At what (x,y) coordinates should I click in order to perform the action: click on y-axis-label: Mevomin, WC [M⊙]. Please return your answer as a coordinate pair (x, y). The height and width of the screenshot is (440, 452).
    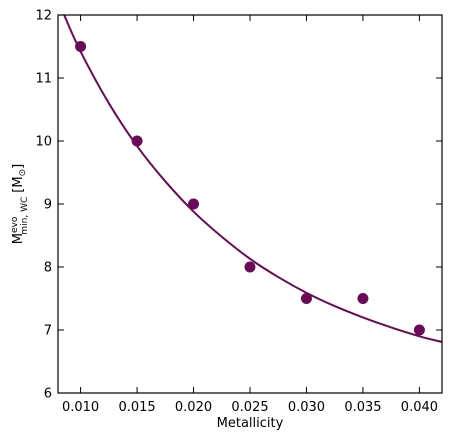
    Looking at the image, I should click on (20, 204).